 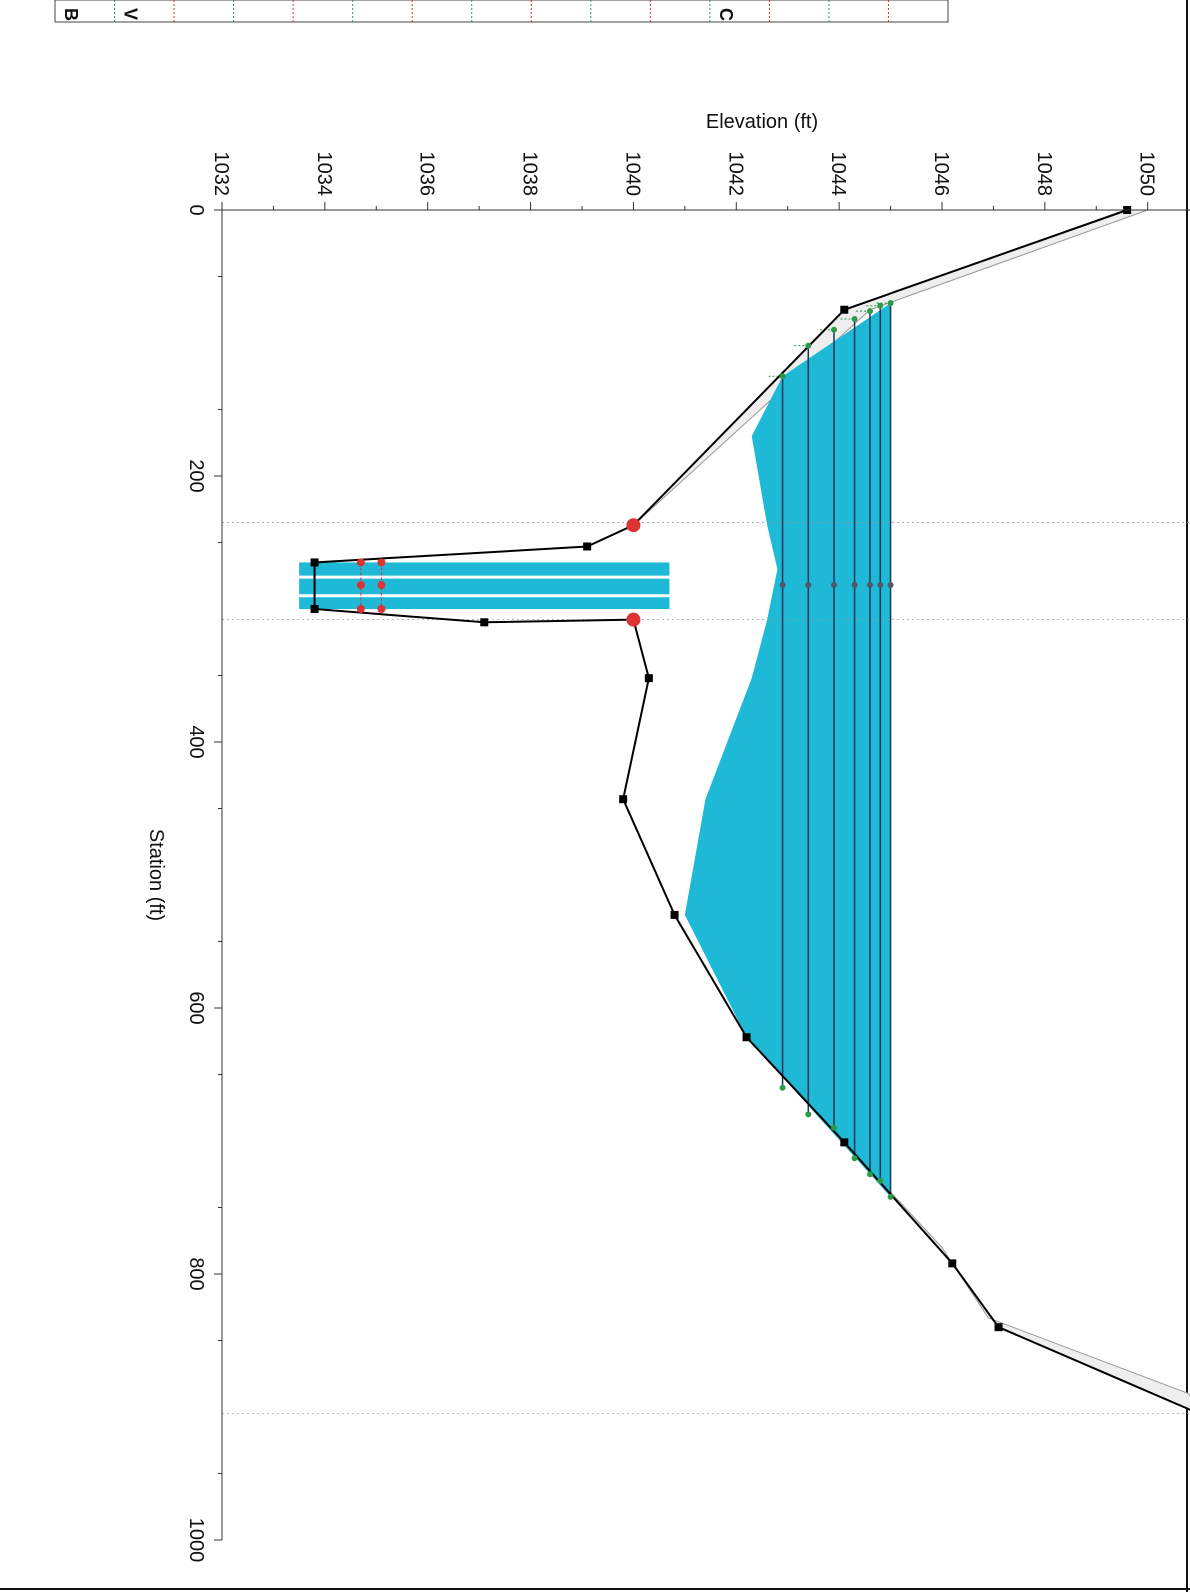 I want to click on y-tick-label: 1042, so click(x=735, y=174).